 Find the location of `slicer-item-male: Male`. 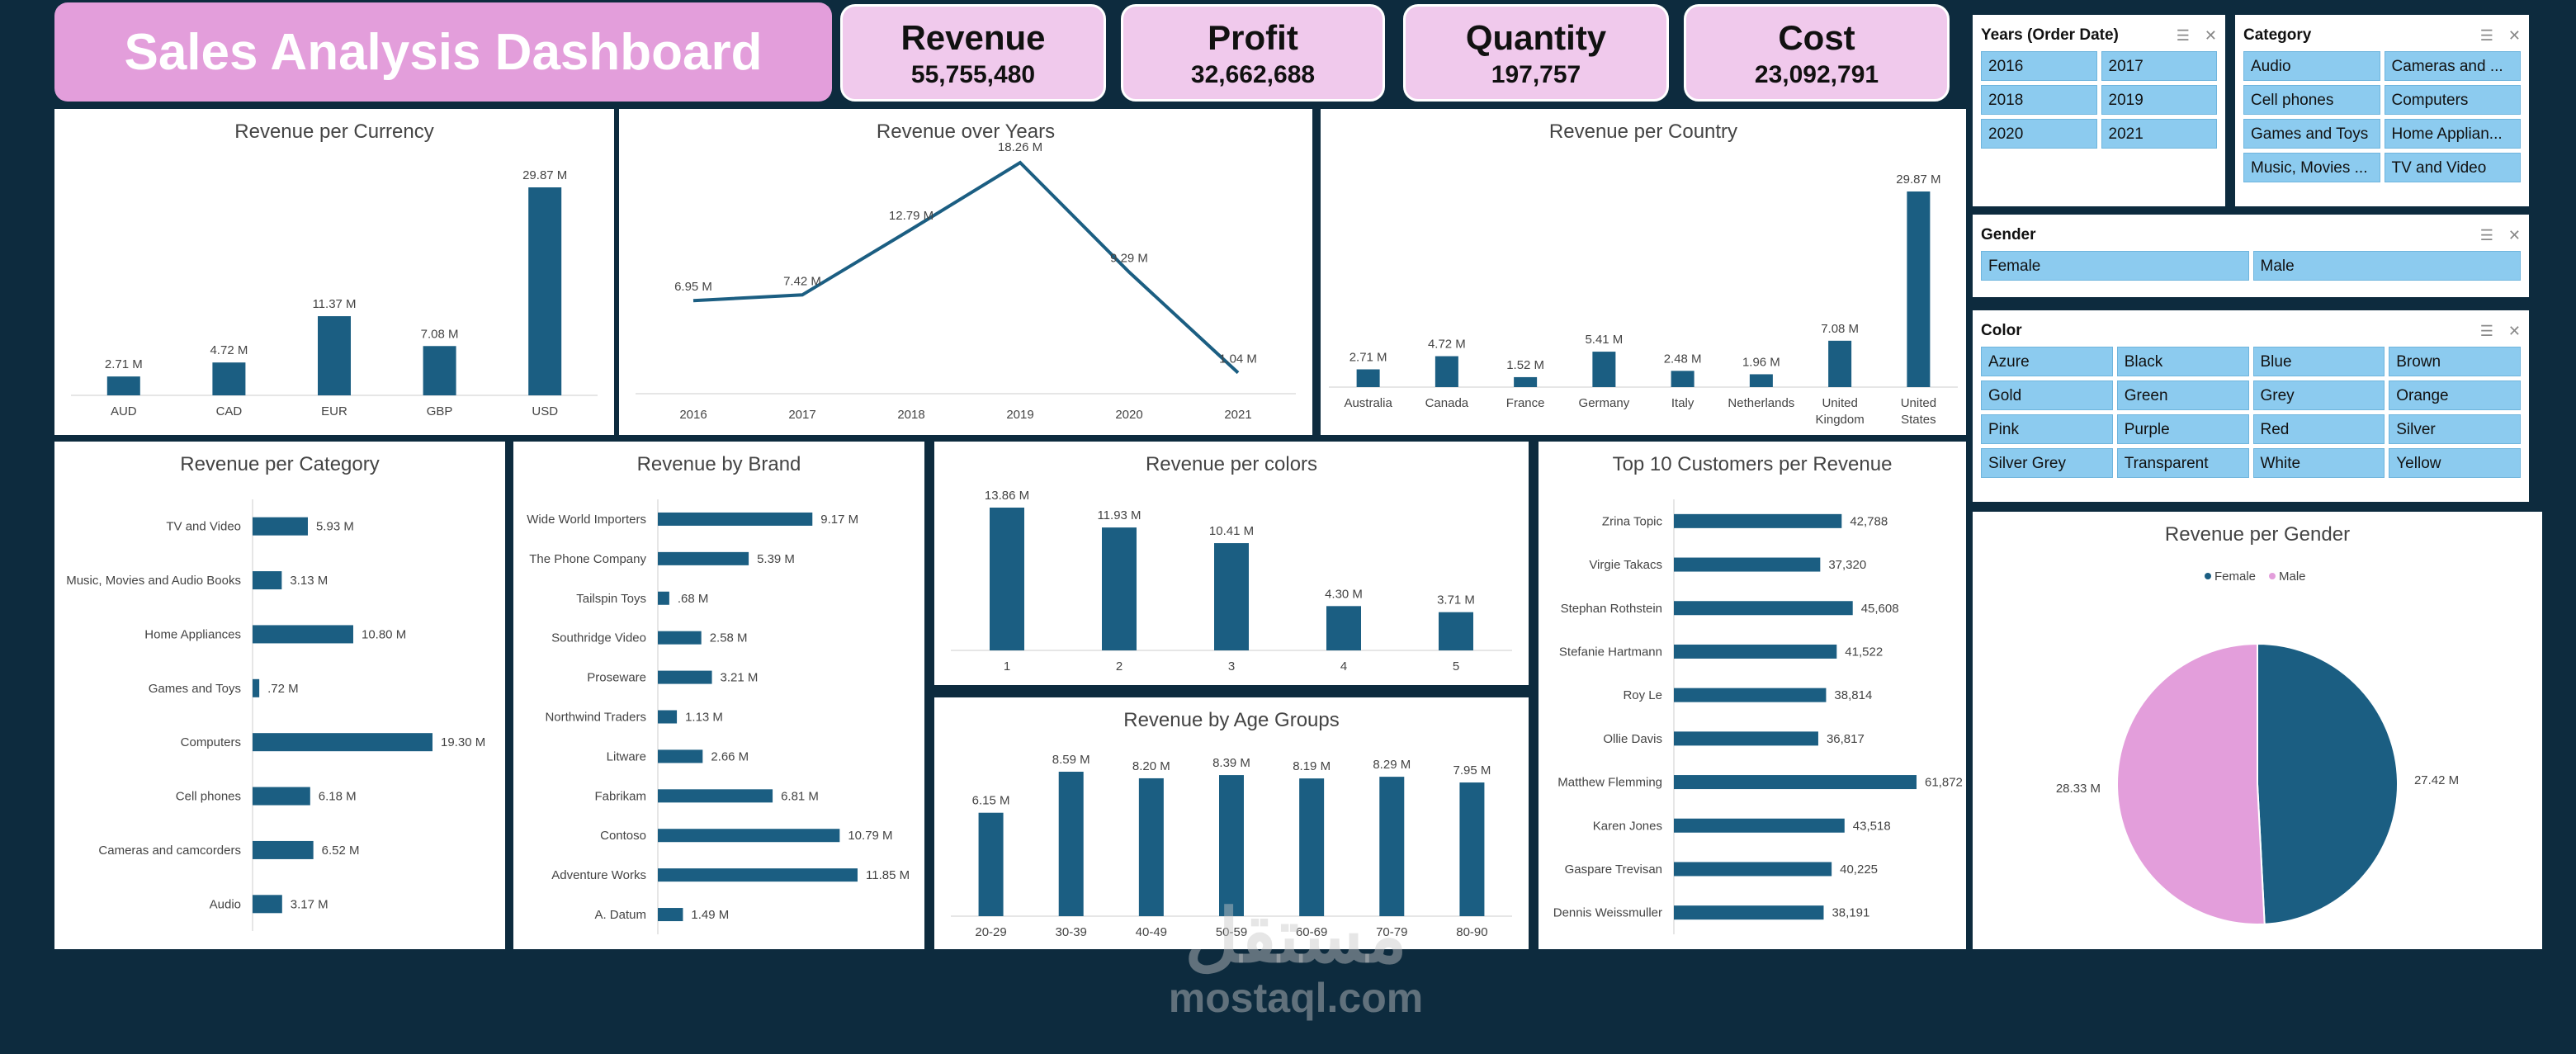

slicer-item-male: Male is located at coordinates (2386, 266).